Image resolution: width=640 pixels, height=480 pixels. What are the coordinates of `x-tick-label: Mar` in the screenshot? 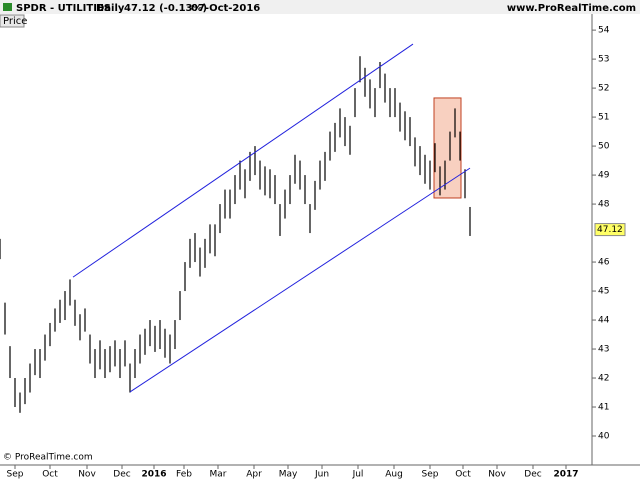 It's located at (218, 475).